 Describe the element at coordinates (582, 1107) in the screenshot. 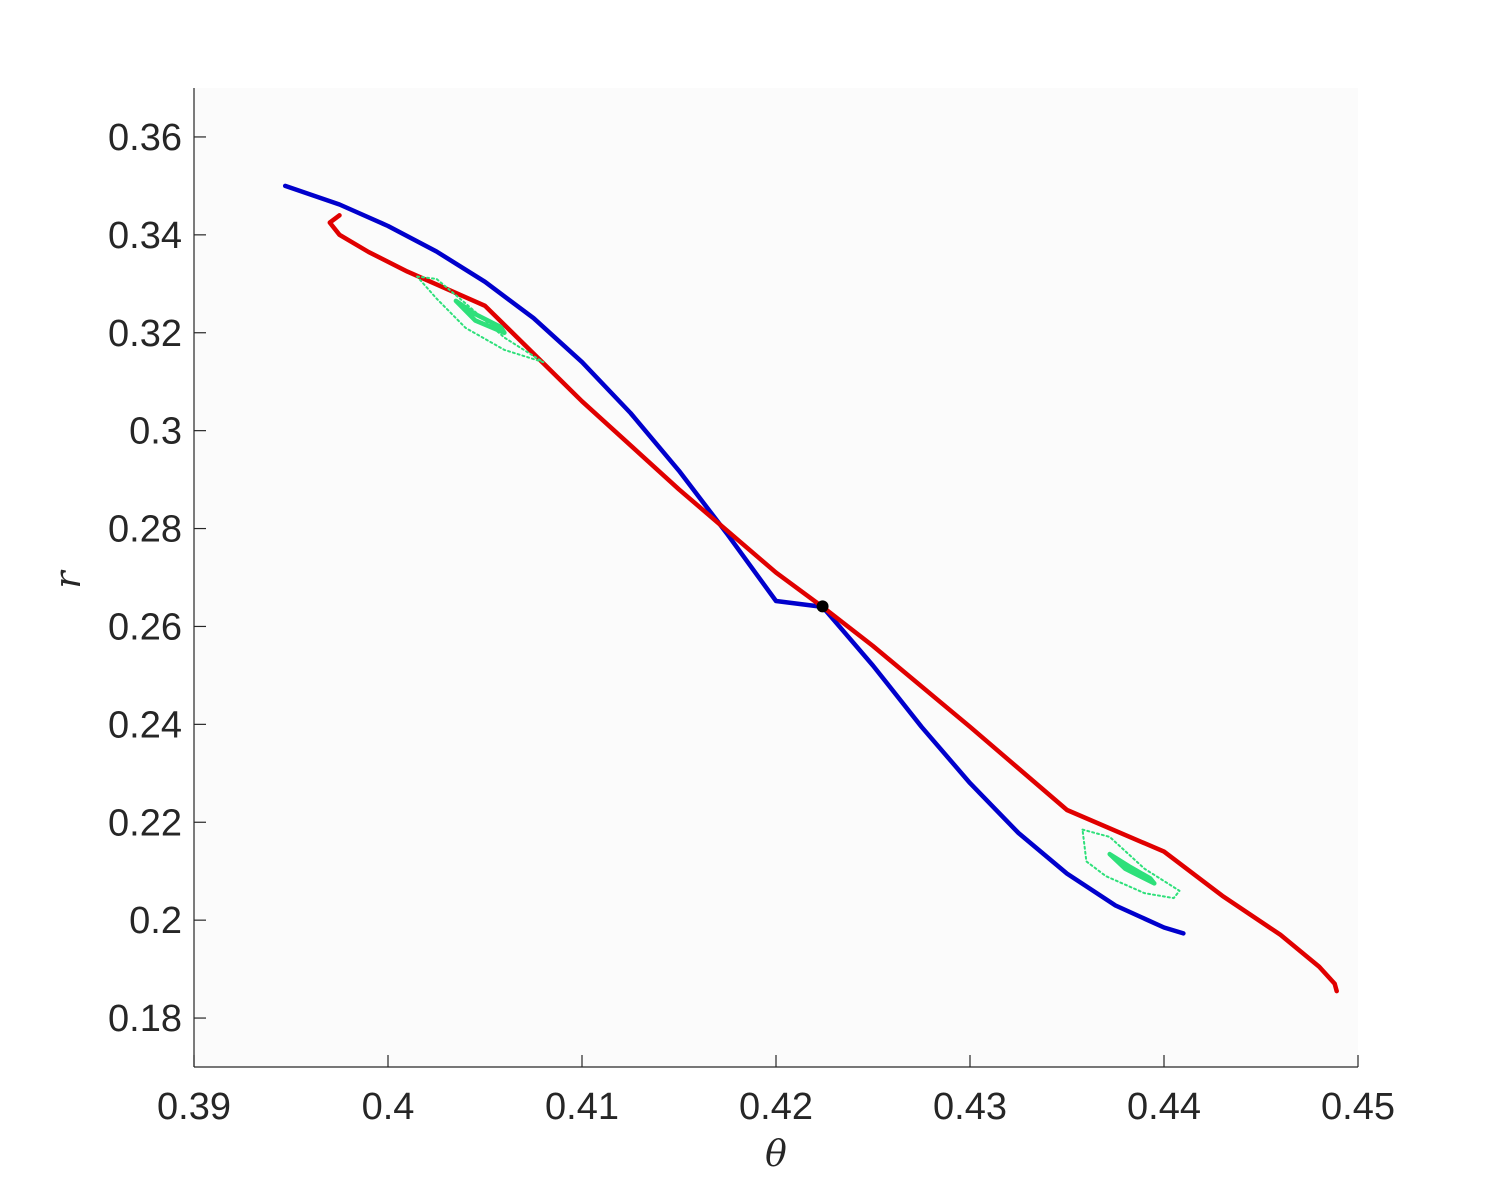

I see `x-tick-label: 0.41` at that location.